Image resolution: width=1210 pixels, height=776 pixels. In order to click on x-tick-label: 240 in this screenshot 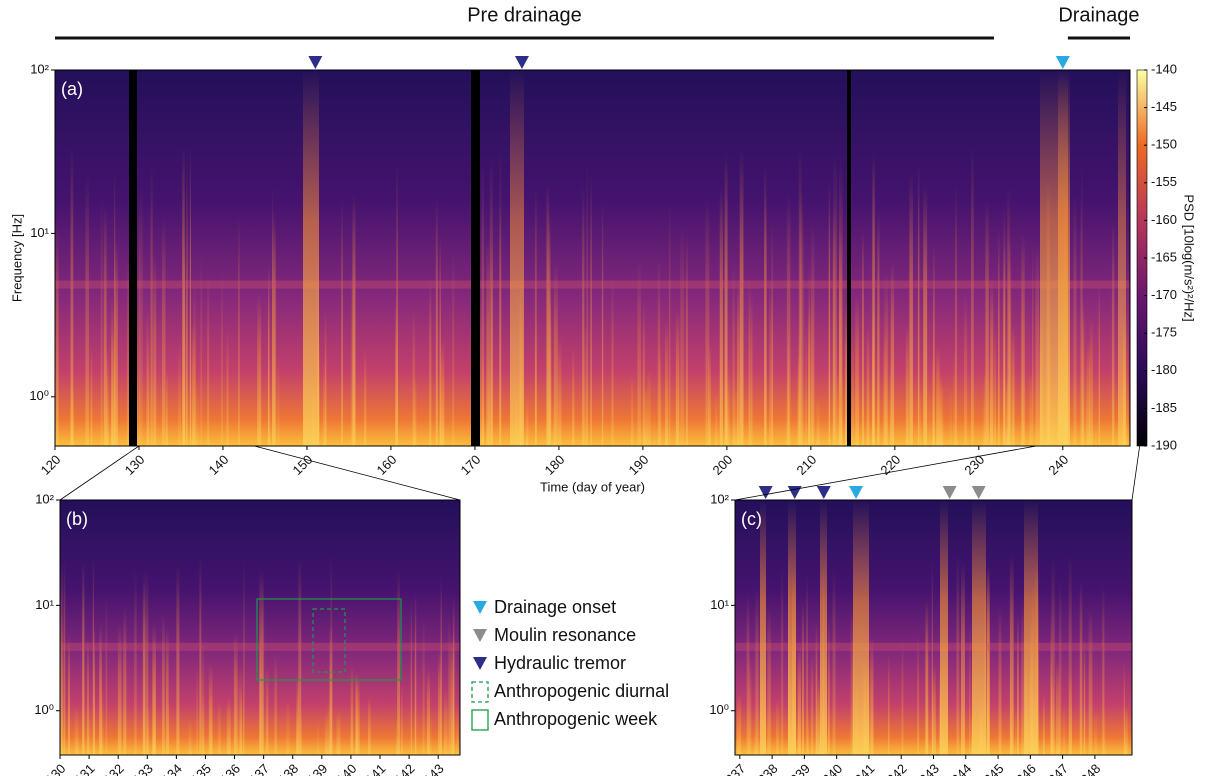, I will do `click(832, 768)`.